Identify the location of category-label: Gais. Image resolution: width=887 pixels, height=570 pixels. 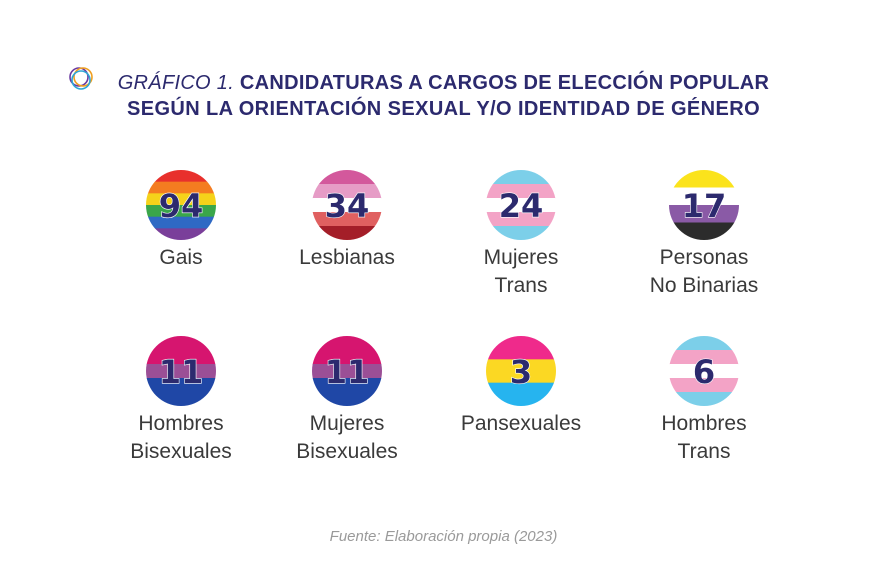
(181, 258).